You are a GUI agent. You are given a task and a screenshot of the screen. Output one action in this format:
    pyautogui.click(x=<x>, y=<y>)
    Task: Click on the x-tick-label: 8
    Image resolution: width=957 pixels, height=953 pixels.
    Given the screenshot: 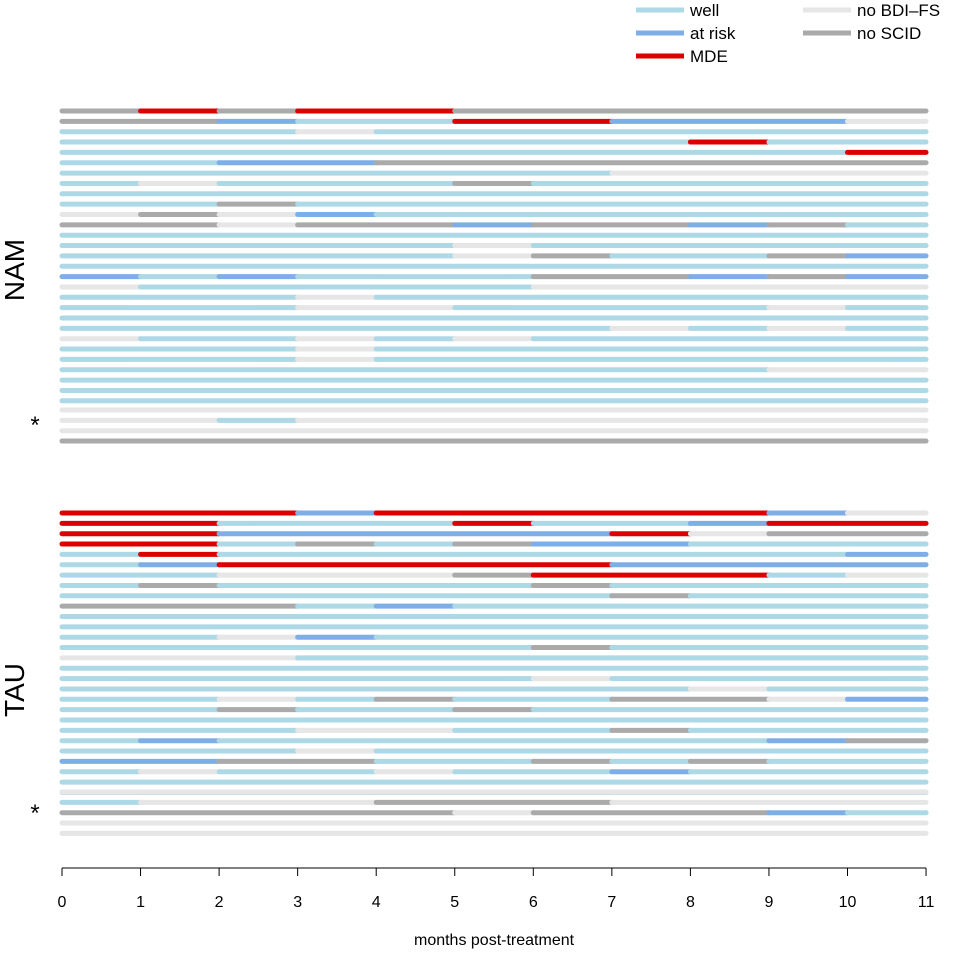 What is the action you would take?
    pyautogui.click(x=690, y=902)
    